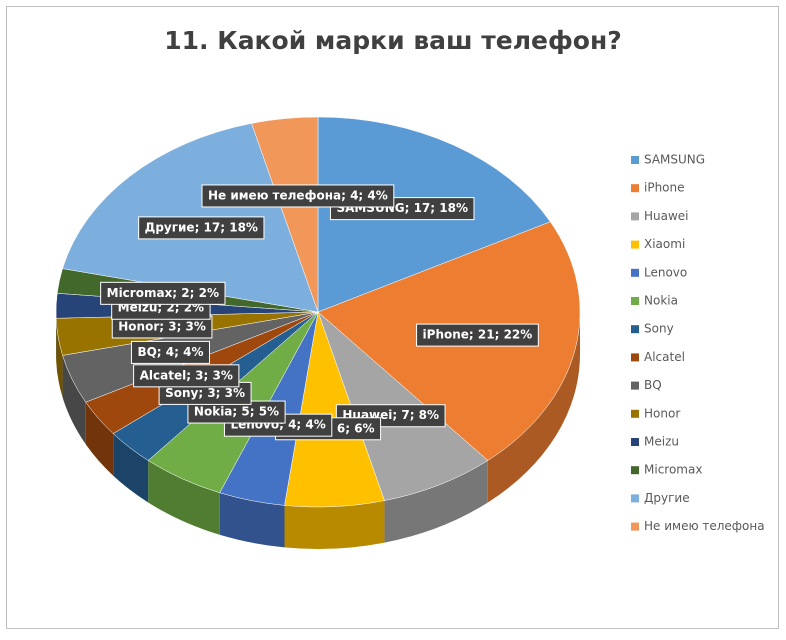  Describe the element at coordinates (659, 329) in the screenshot. I see `legend-label: Sony` at that location.